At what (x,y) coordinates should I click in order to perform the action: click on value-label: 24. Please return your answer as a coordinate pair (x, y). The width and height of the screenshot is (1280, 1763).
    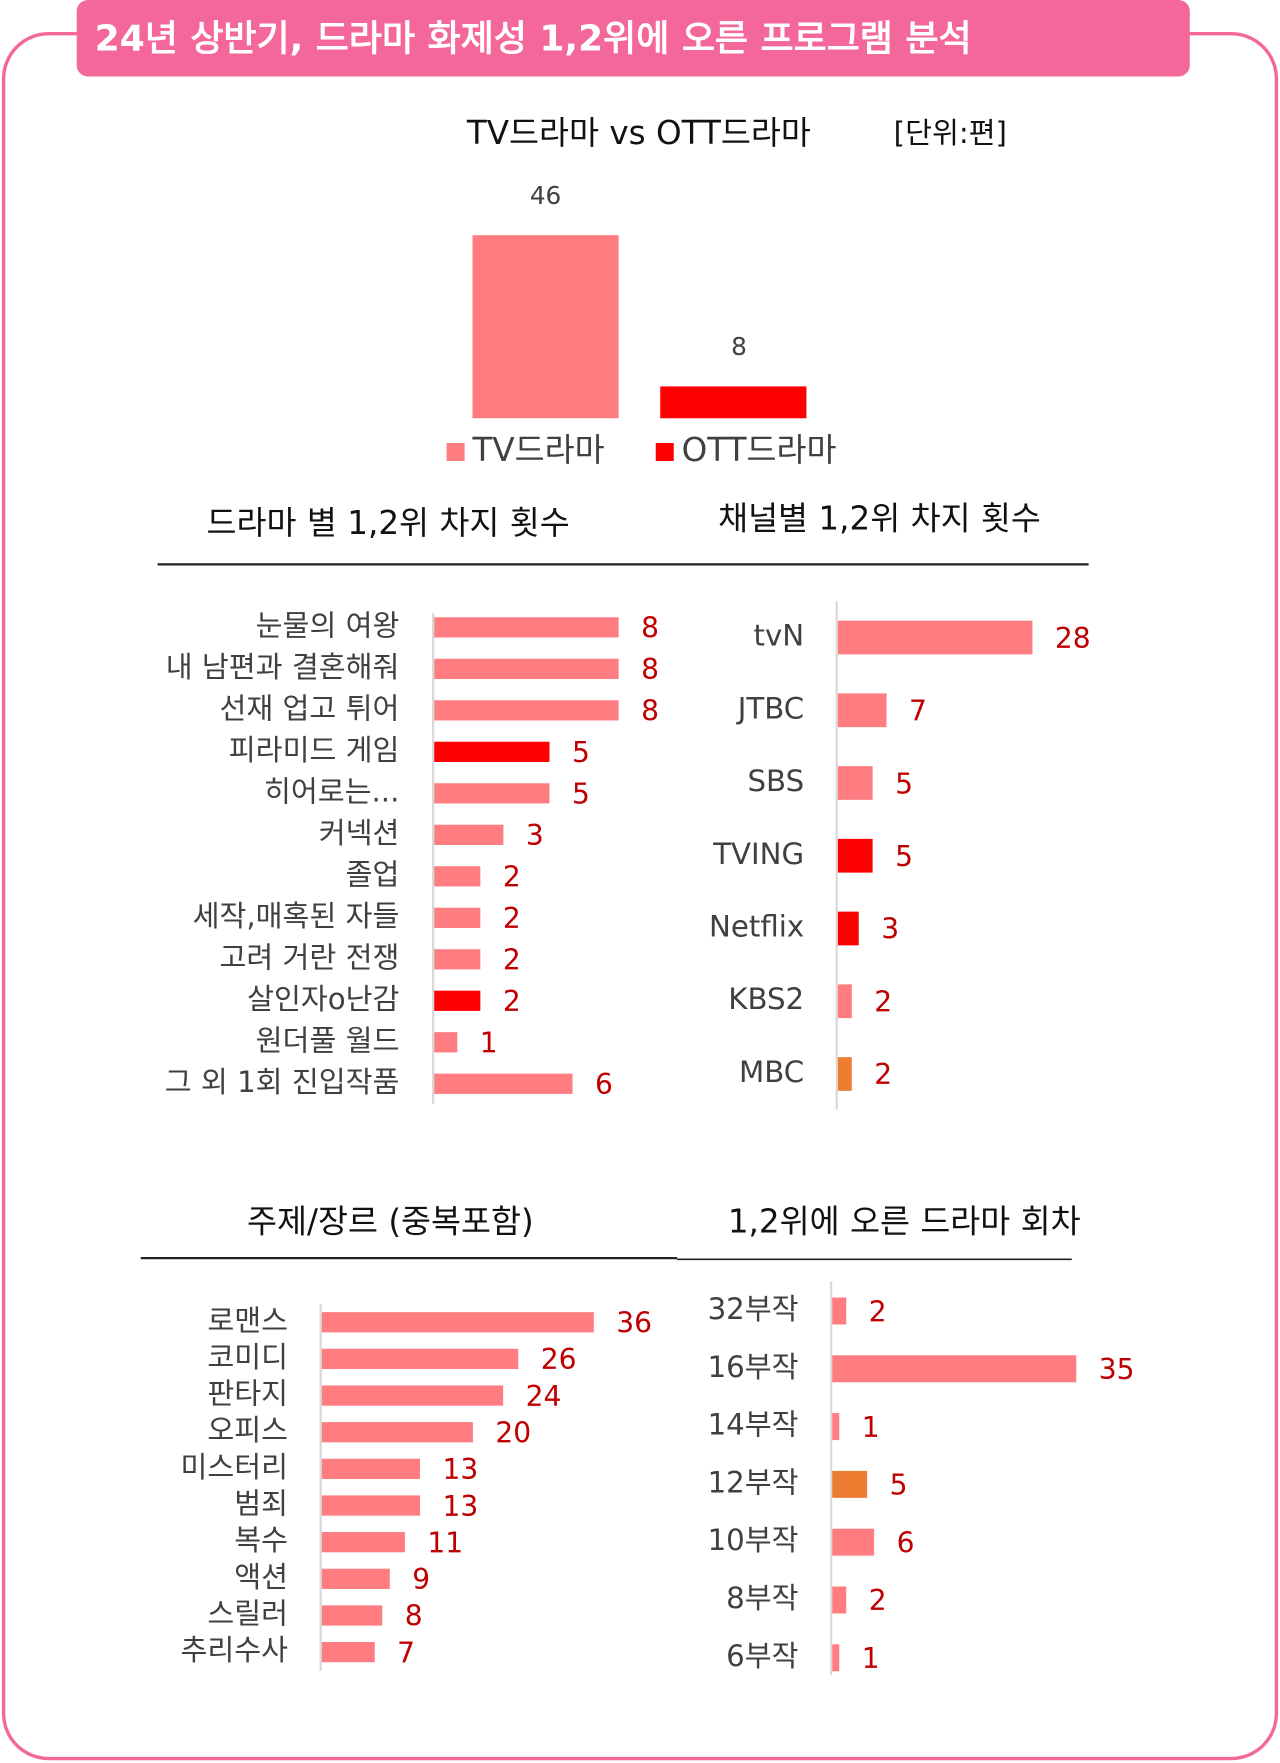
    Looking at the image, I should click on (544, 1396).